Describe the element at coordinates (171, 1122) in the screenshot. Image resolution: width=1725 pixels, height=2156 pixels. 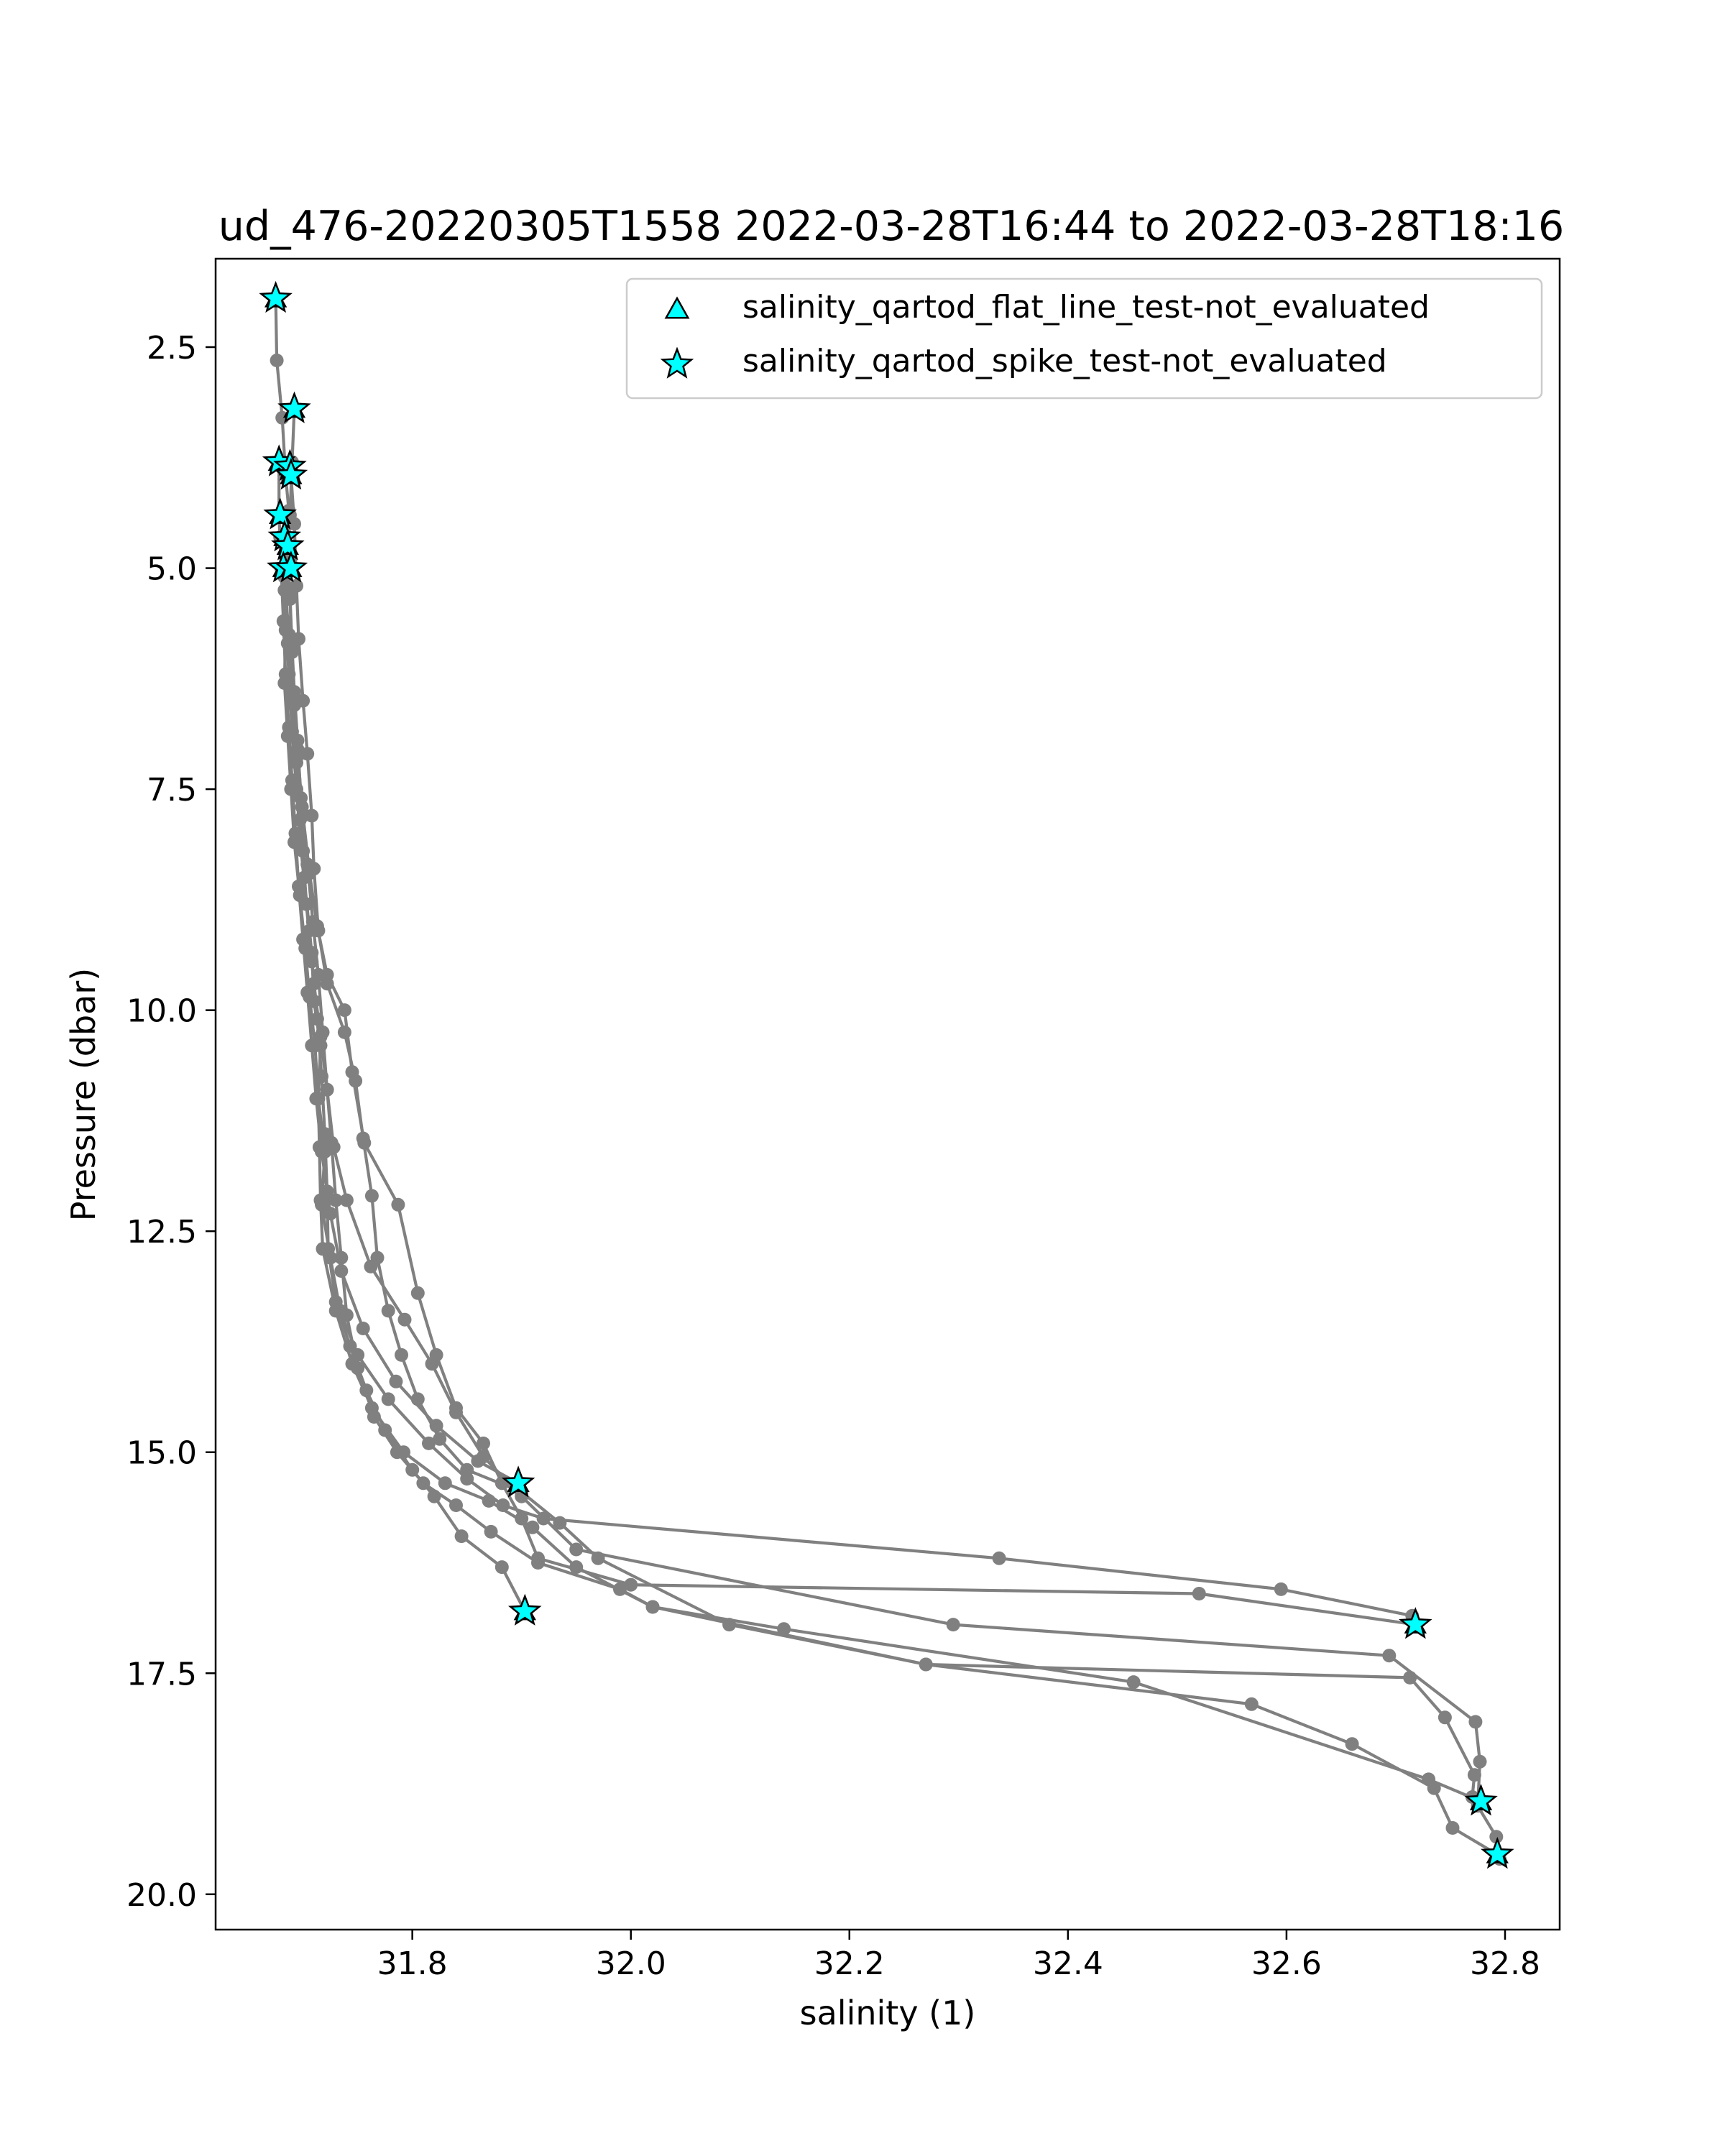
I see `y-axis: 2.5 5.0 7.5 10.0 12.5 15.0 17.5 20.0` at that location.